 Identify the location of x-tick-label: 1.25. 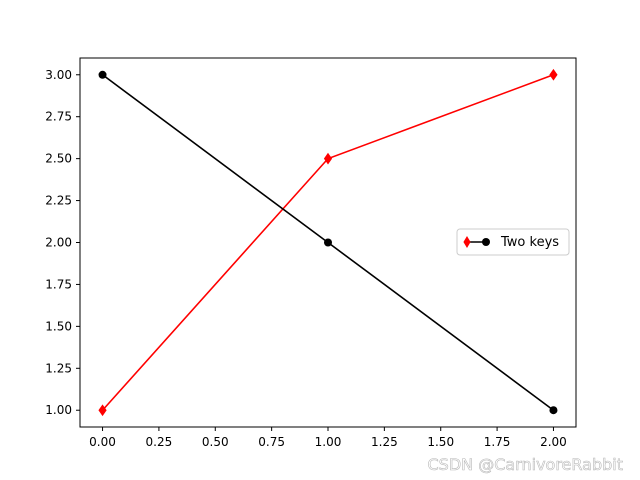
(384, 442).